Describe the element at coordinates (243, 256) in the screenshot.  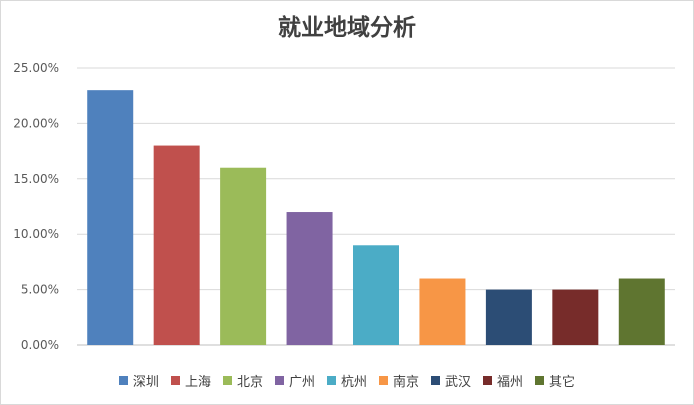
I see `bar-北京` at that location.